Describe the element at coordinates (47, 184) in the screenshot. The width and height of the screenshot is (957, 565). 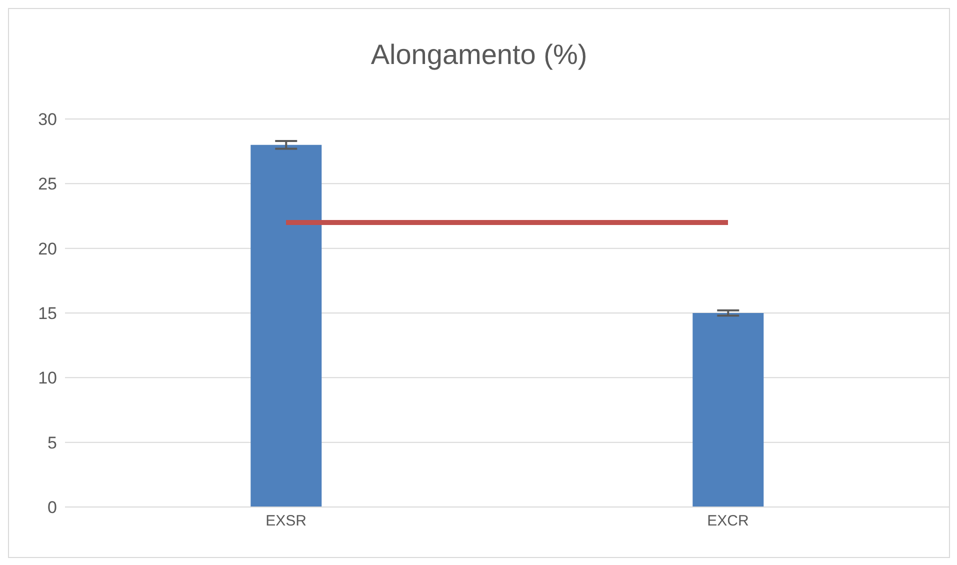
I see `y-tick-label: 25` at that location.